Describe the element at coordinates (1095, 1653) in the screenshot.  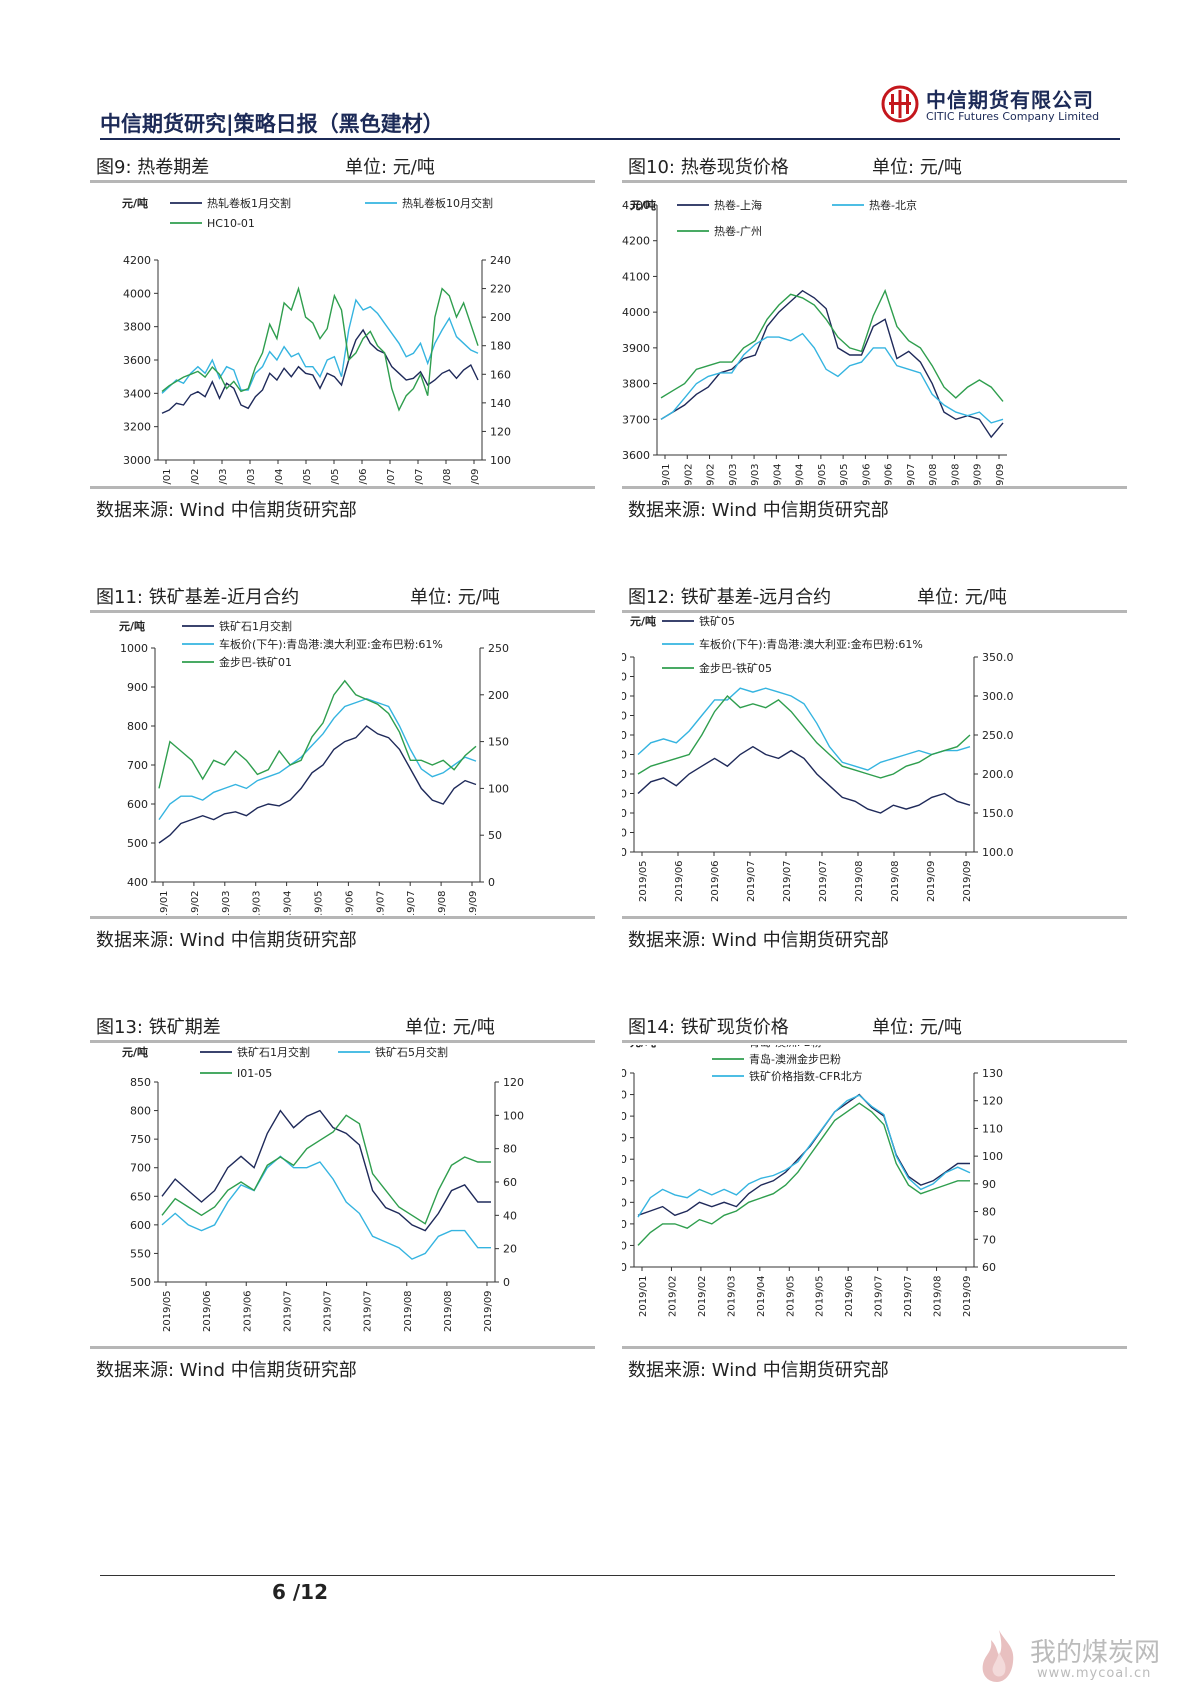
I see `watermark-cn: 我的煤炭网` at that location.